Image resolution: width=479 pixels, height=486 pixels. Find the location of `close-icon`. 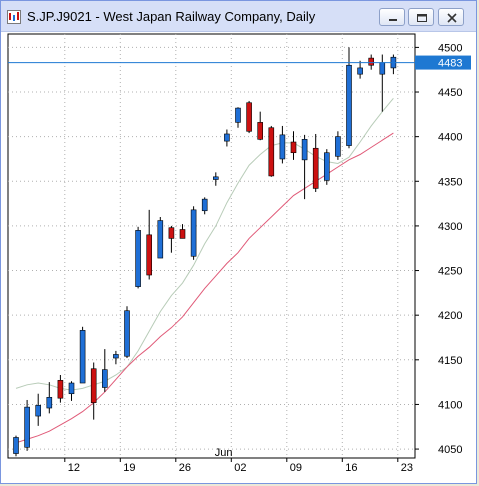

close-icon is located at coordinates (452, 18).